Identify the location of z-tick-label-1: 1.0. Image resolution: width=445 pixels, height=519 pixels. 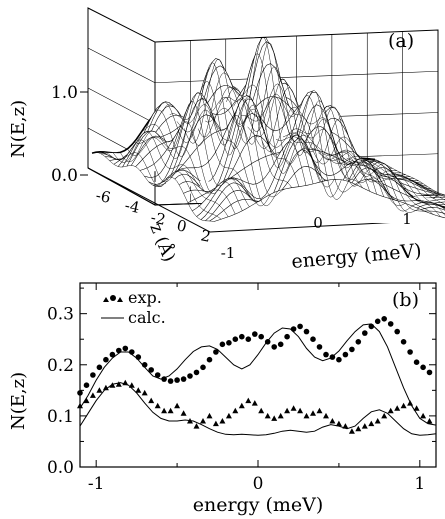
(64, 93).